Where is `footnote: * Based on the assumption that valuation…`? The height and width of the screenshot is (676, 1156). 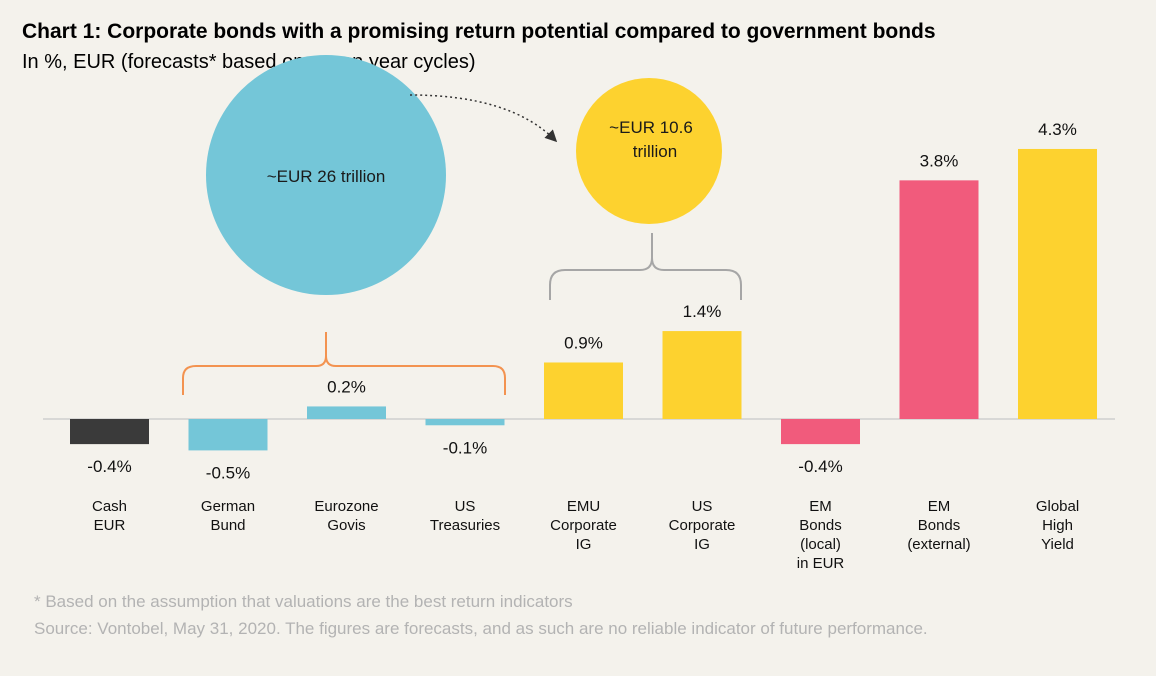
footnote: * Based on the assumption that valuation… is located at coordinates (303, 601).